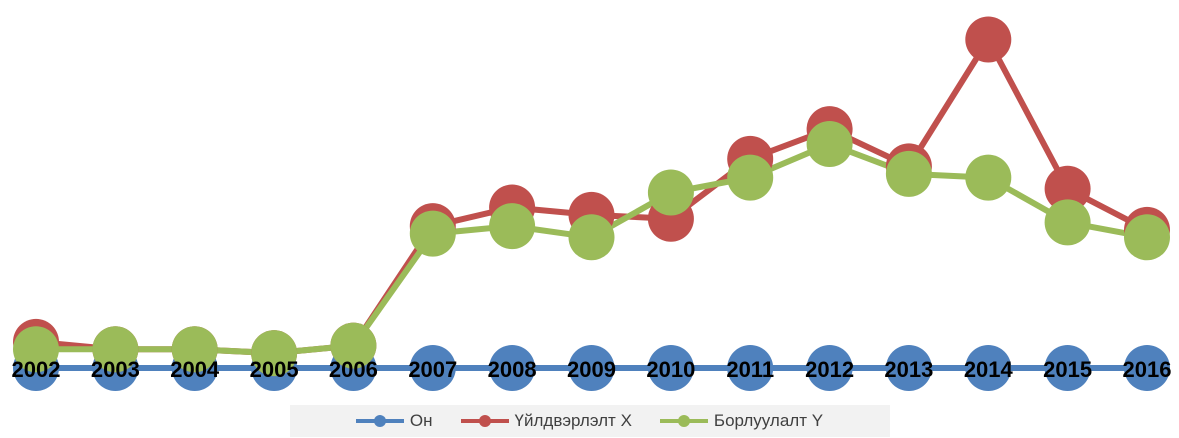  What do you see at coordinates (908, 173) in the screenshot?
I see `data-point-s2-2013` at bounding box center [908, 173].